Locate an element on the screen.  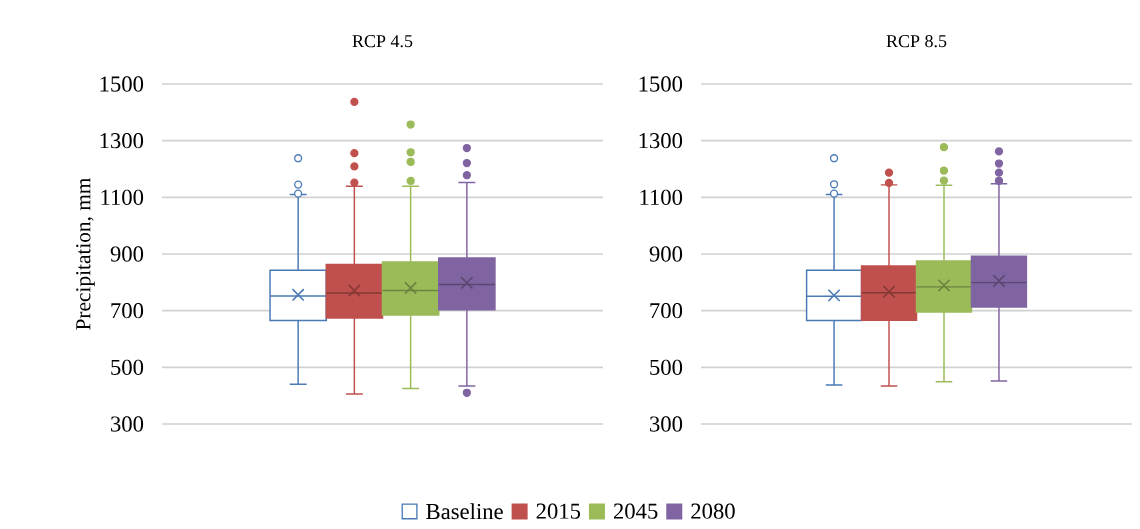
legend-label: 2045 is located at coordinates (635, 511).